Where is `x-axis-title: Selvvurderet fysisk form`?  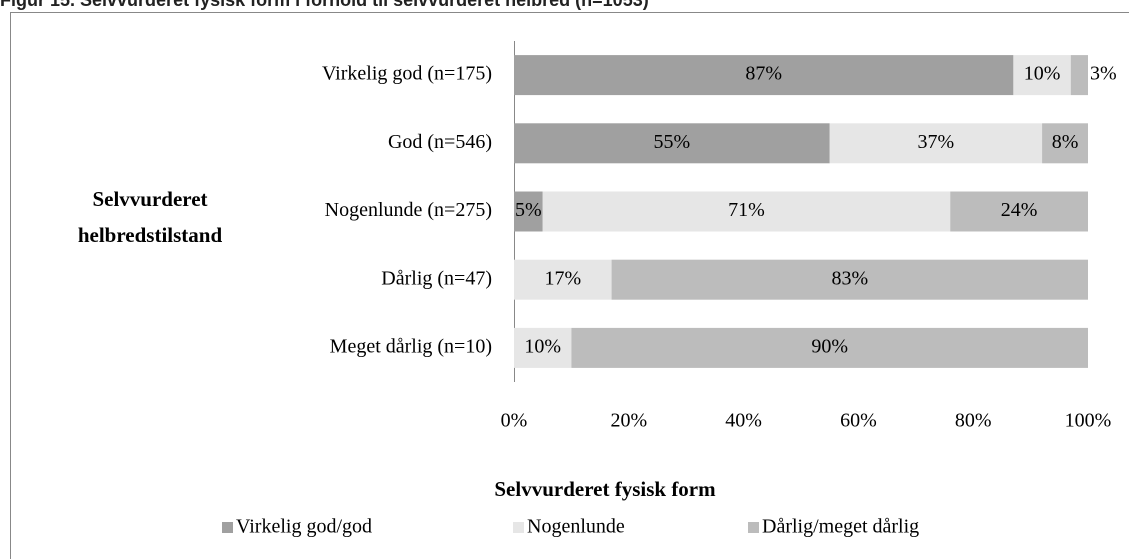 x-axis-title: Selvvurderet fysisk form is located at coordinates (605, 489).